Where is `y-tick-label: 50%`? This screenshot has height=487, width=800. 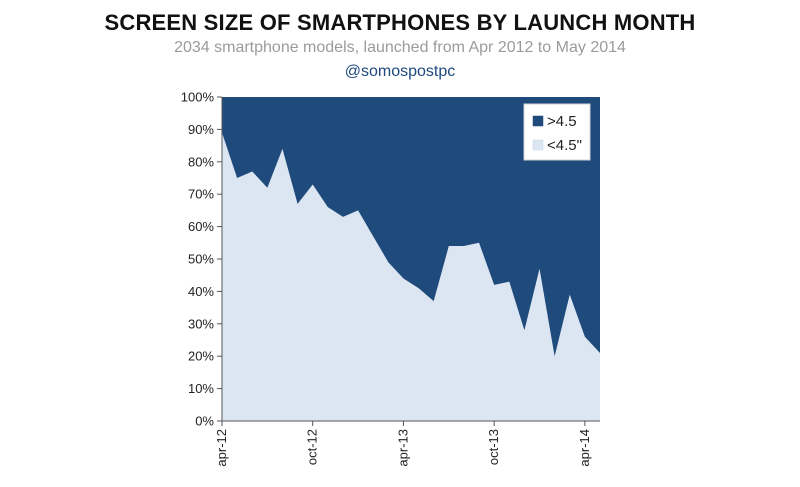
y-tick-label: 50% is located at coordinates (201, 259).